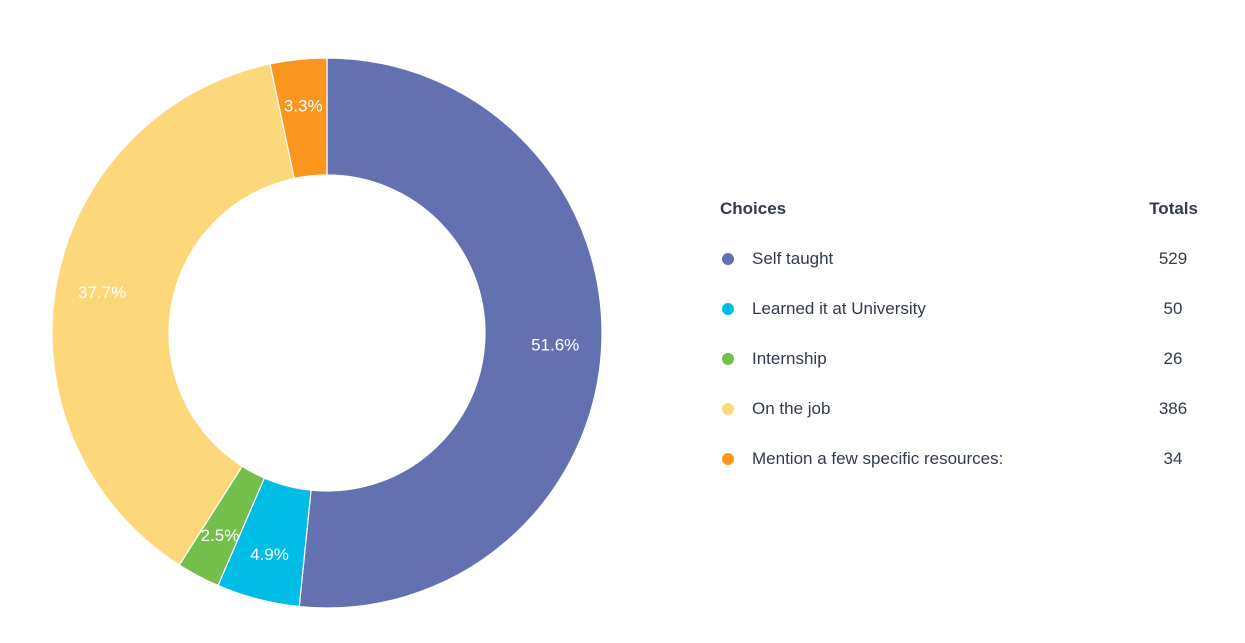 Image resolution: width=1245 pixels, height=643 pixels. What do you see at coordinates (102, 292) in the screenshot?
I see `slice-label-on-the-job: 37.7%` at bounding box center [102, 292].